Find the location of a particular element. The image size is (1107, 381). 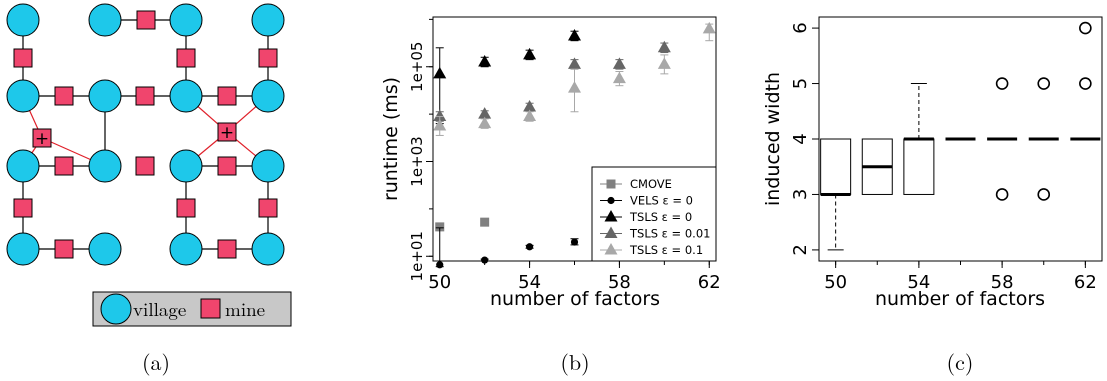

legend-label: VELS ε = 0 is located at coordinates (661, 201).